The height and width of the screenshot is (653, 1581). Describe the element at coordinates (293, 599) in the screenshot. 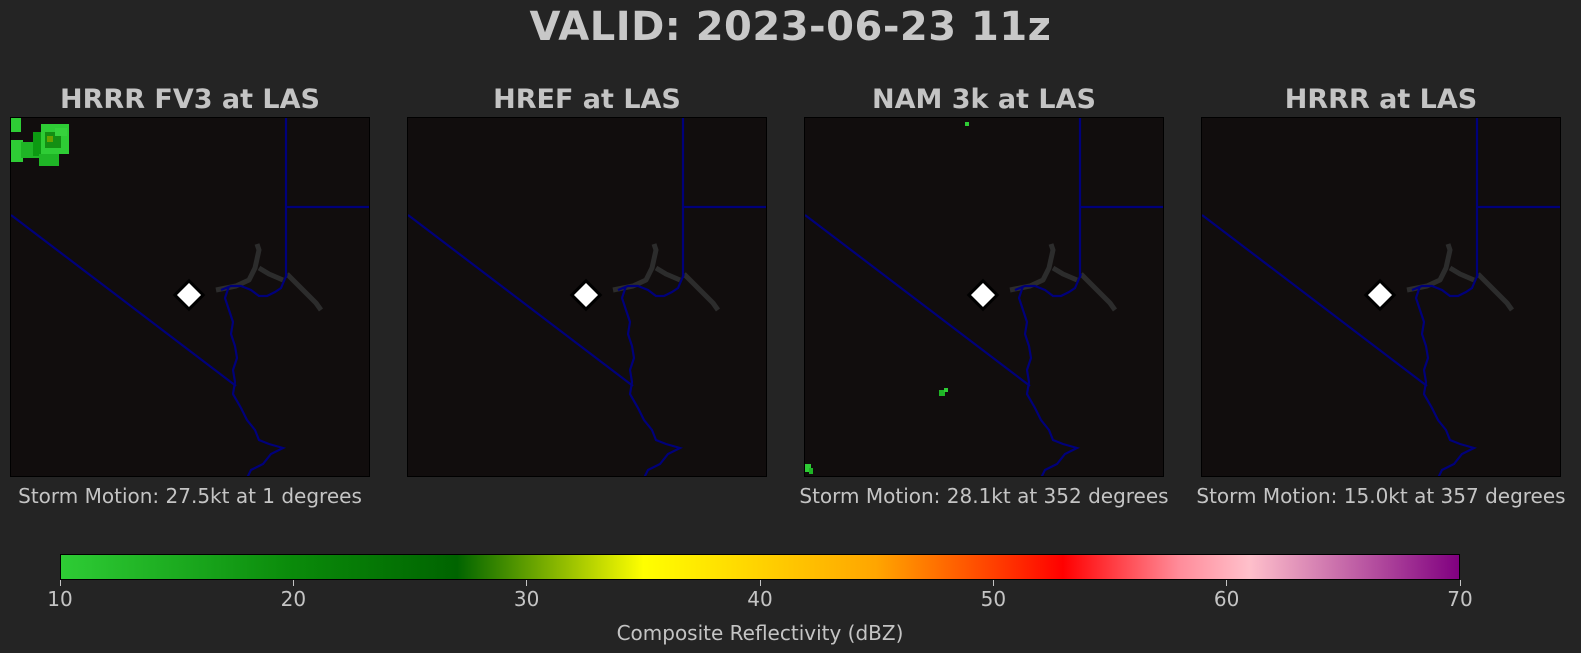

I see `colorbar-tick-label: 20` at that location.